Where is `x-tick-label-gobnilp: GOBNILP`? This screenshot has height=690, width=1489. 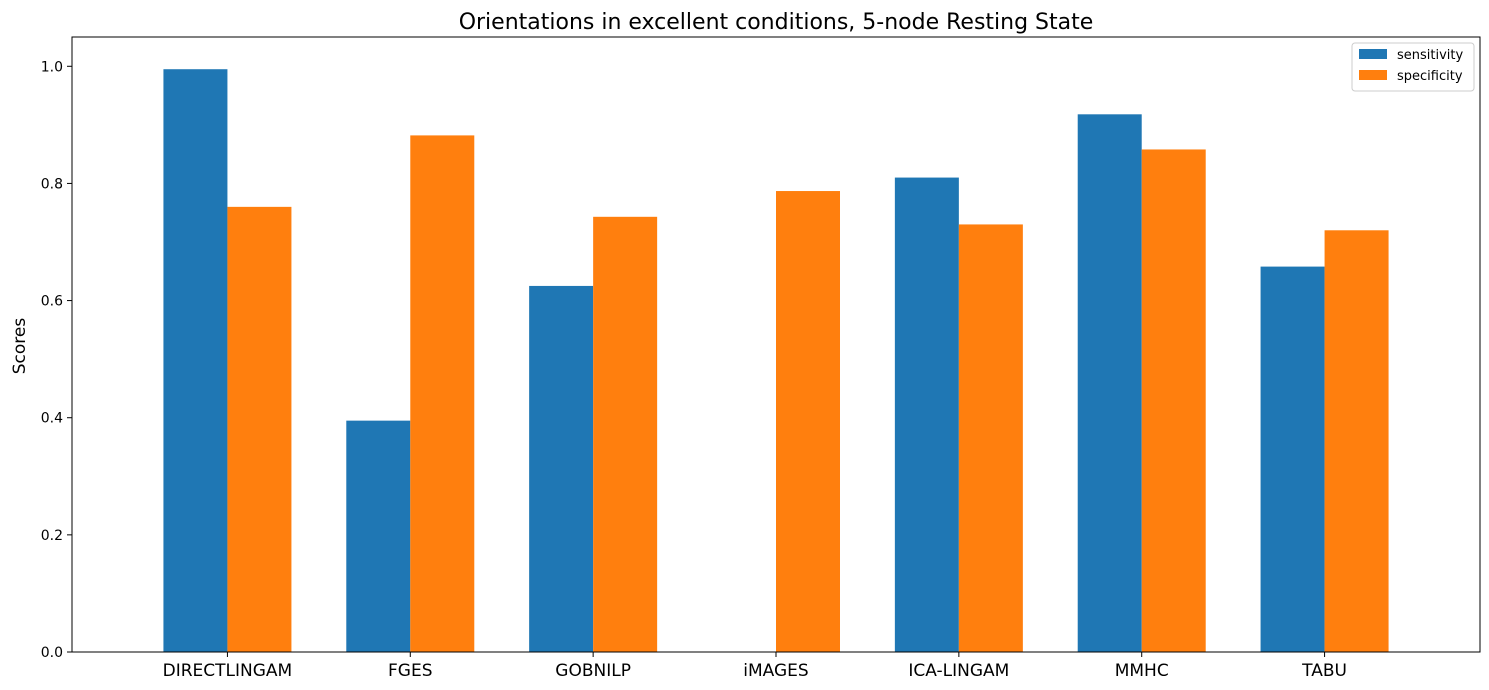
x-tick-label-gobnilp: GOBNILP is located at coordinates (593, 671).